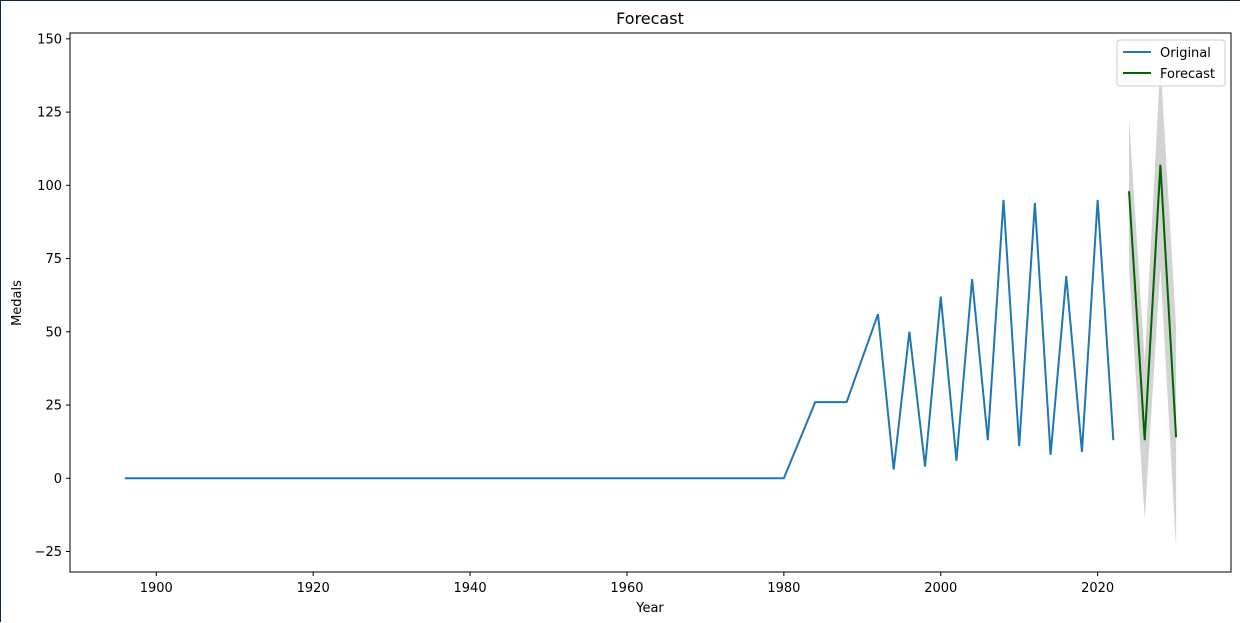 The width and height of the screenshot is (1241, 623). I want to click on y-tick-label: 25, so click(53, 406).